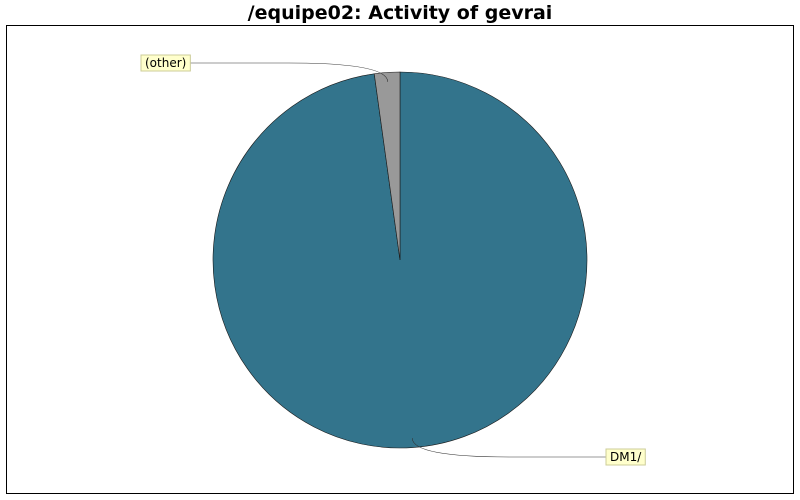  I want to click on slice-label-2: (other), so click(165, 63).